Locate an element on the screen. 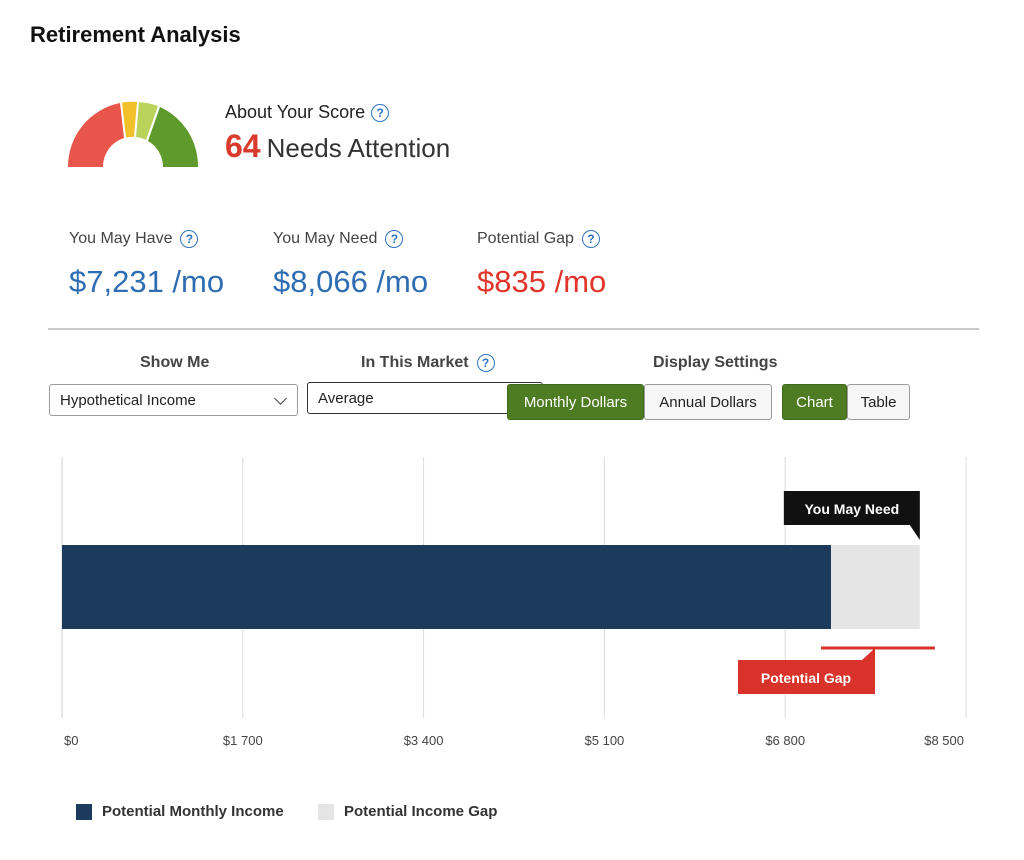 Image resolution: width=1024 pixels, height=860 pixels. metric-label: Potential Gap is located at coordinates (525, 238).